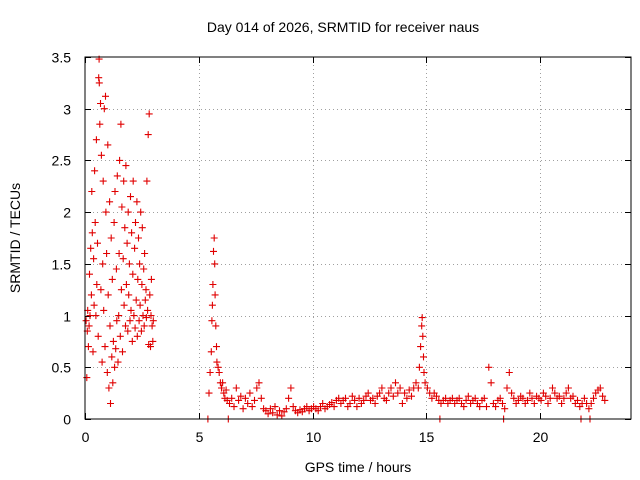 The image size is (640, 480). What do you see at coordinates (67, 213) in the screenshot?
I see `y-tick-label: 2` at bounding box center [67, 213].